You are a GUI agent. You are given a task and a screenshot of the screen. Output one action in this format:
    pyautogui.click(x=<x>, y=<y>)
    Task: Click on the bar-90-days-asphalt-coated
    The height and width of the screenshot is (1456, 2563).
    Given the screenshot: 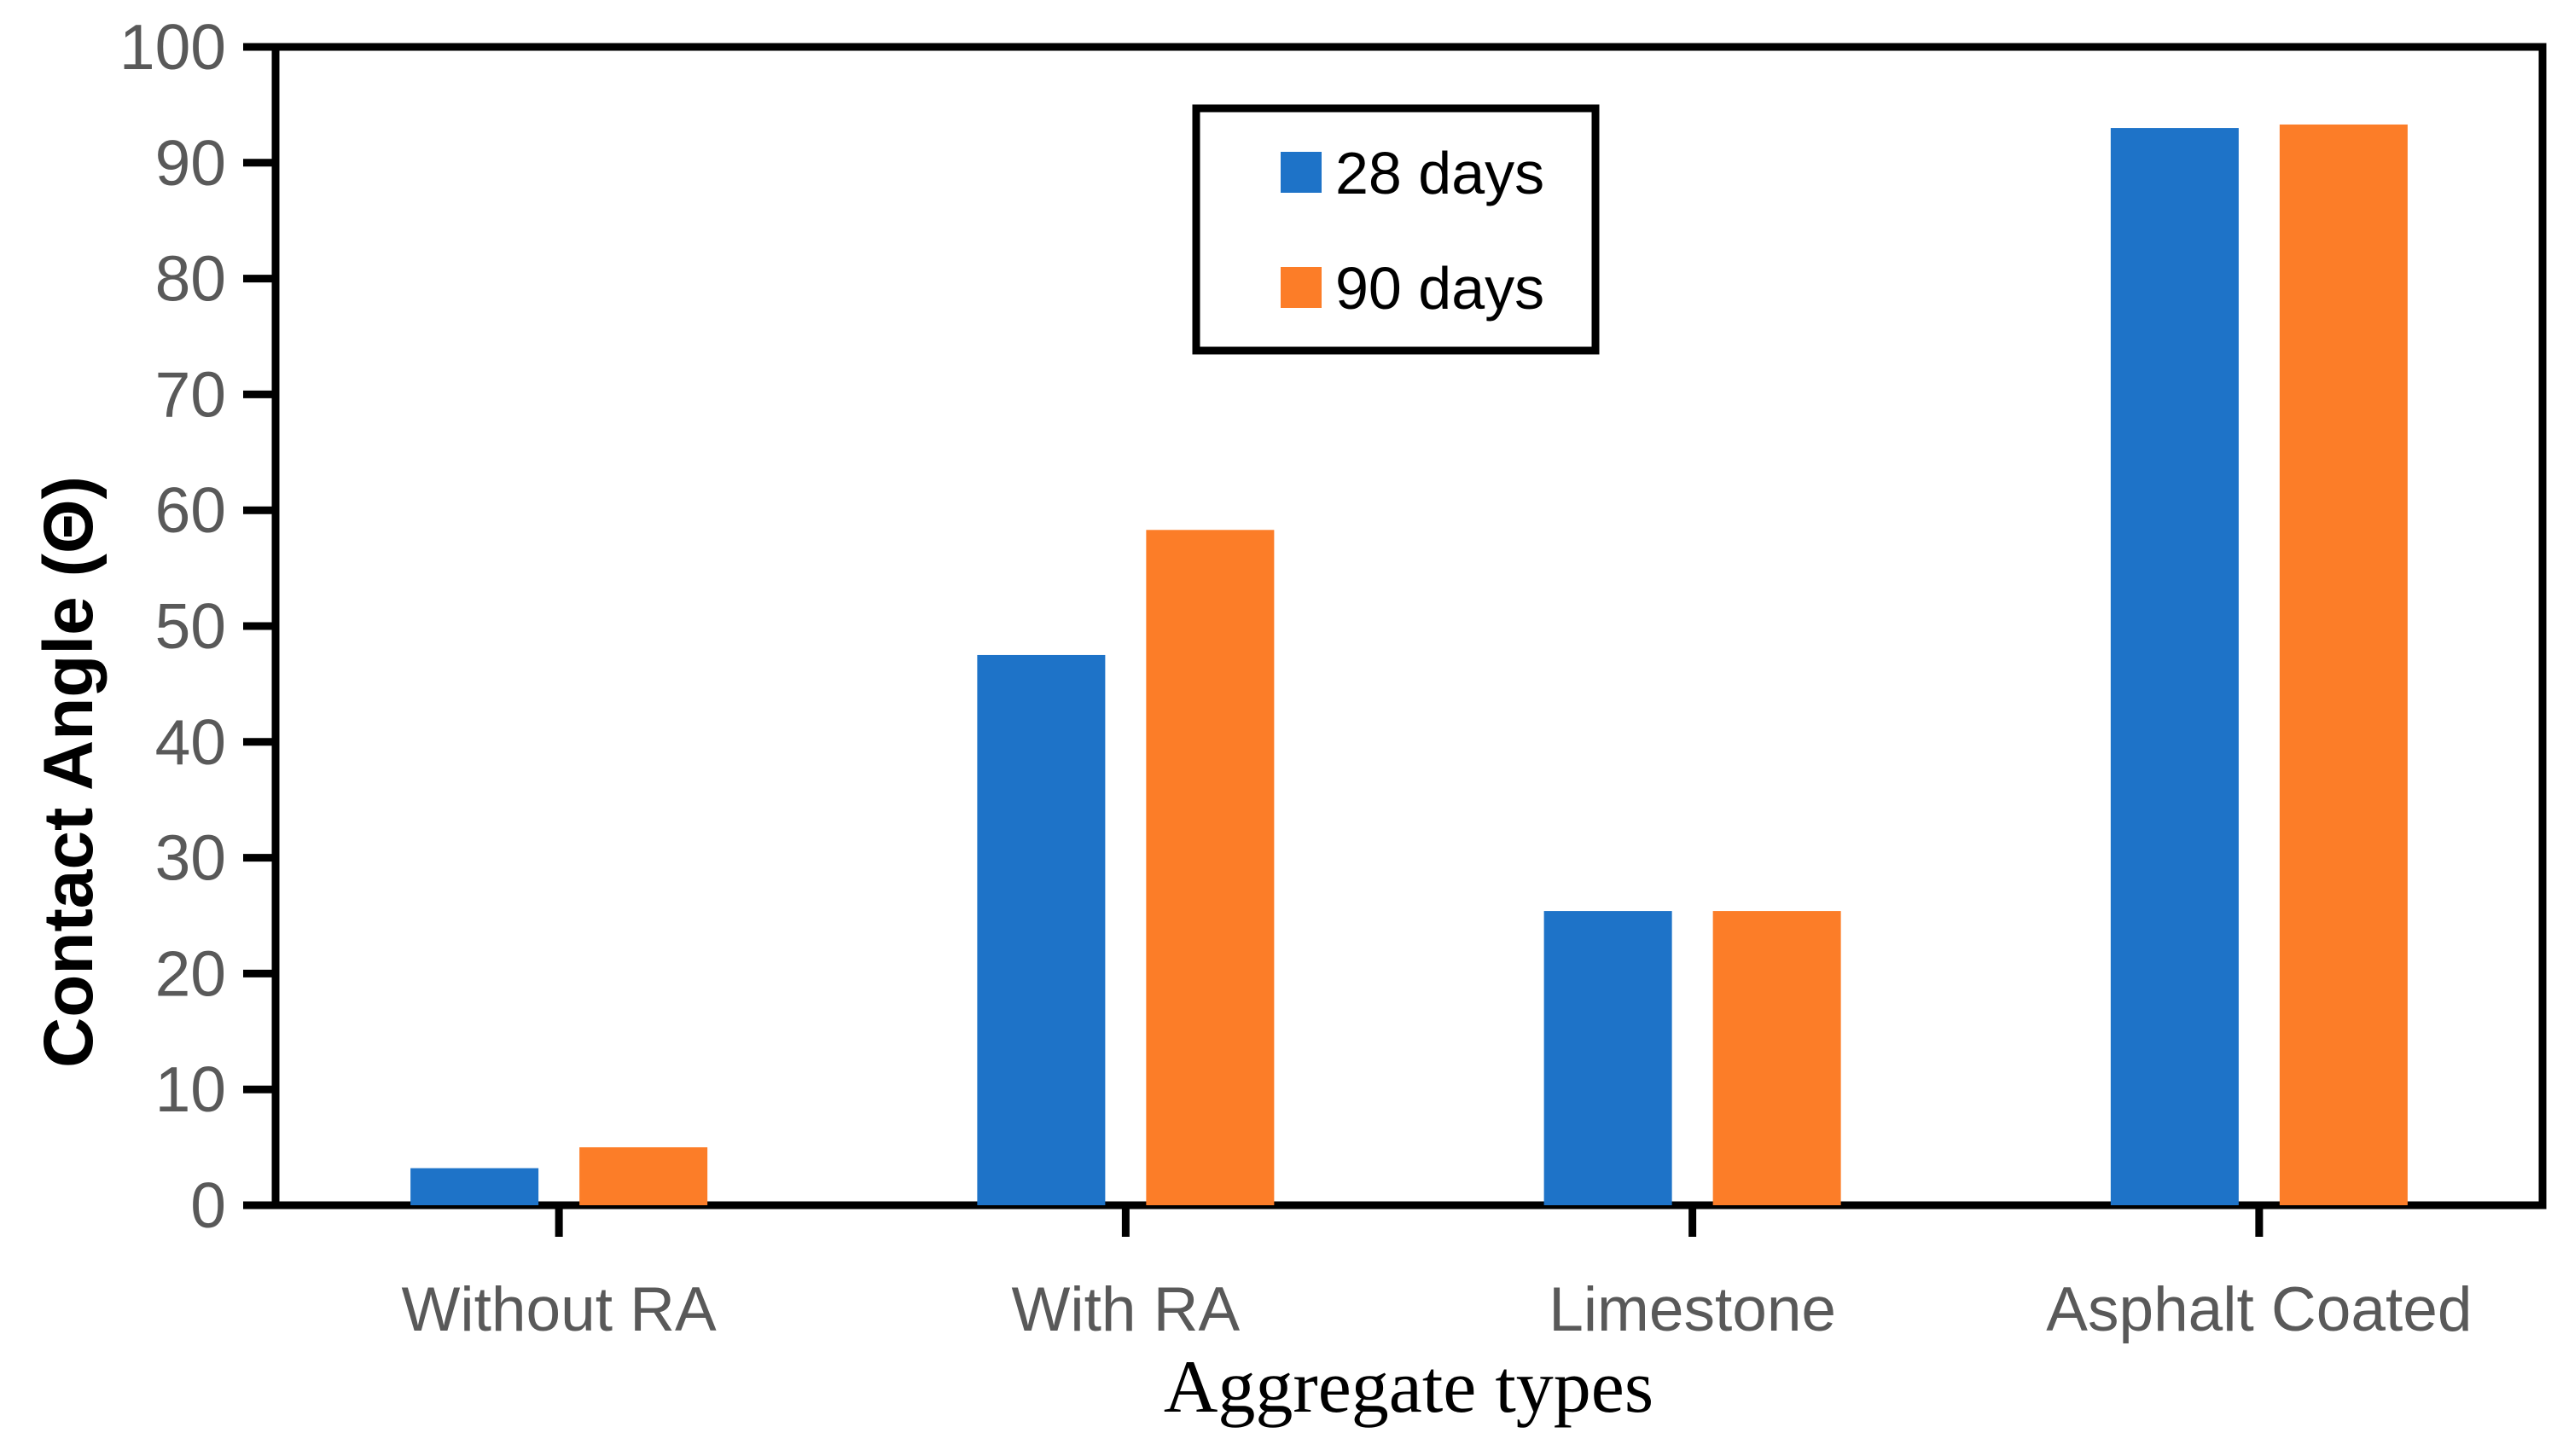 What is the action you would take?
    pyautogui.click(x=2343, y=665)
    